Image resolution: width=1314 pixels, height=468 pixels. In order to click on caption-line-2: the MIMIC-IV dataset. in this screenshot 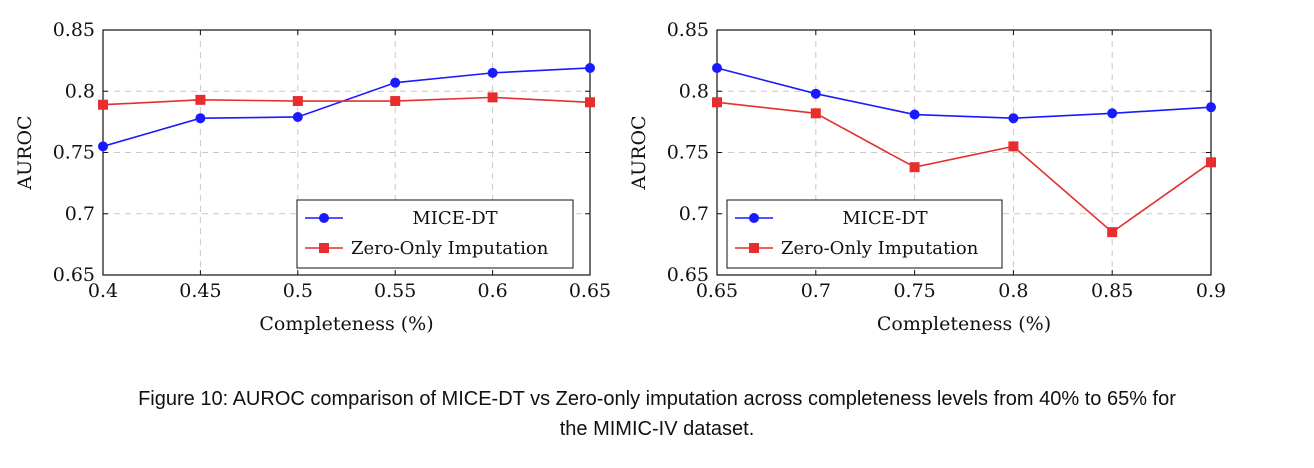, I will do `click(657, 429)`.